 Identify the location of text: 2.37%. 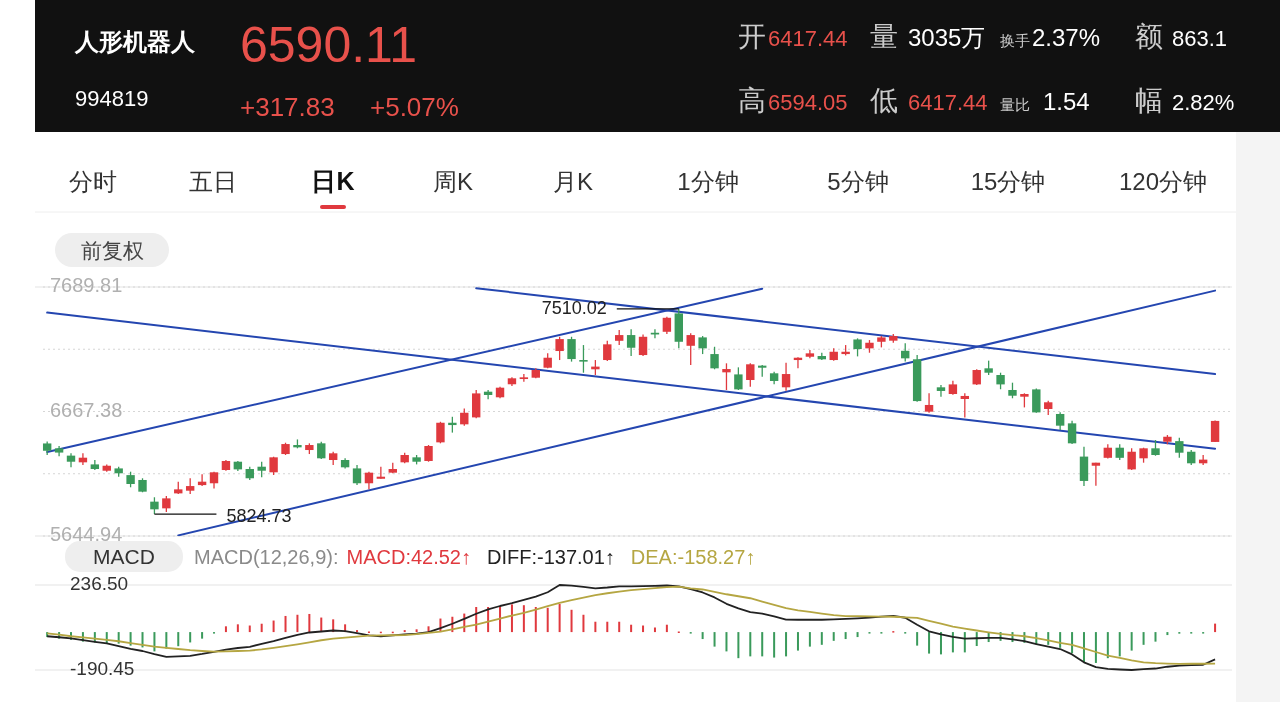
(1066, 37).